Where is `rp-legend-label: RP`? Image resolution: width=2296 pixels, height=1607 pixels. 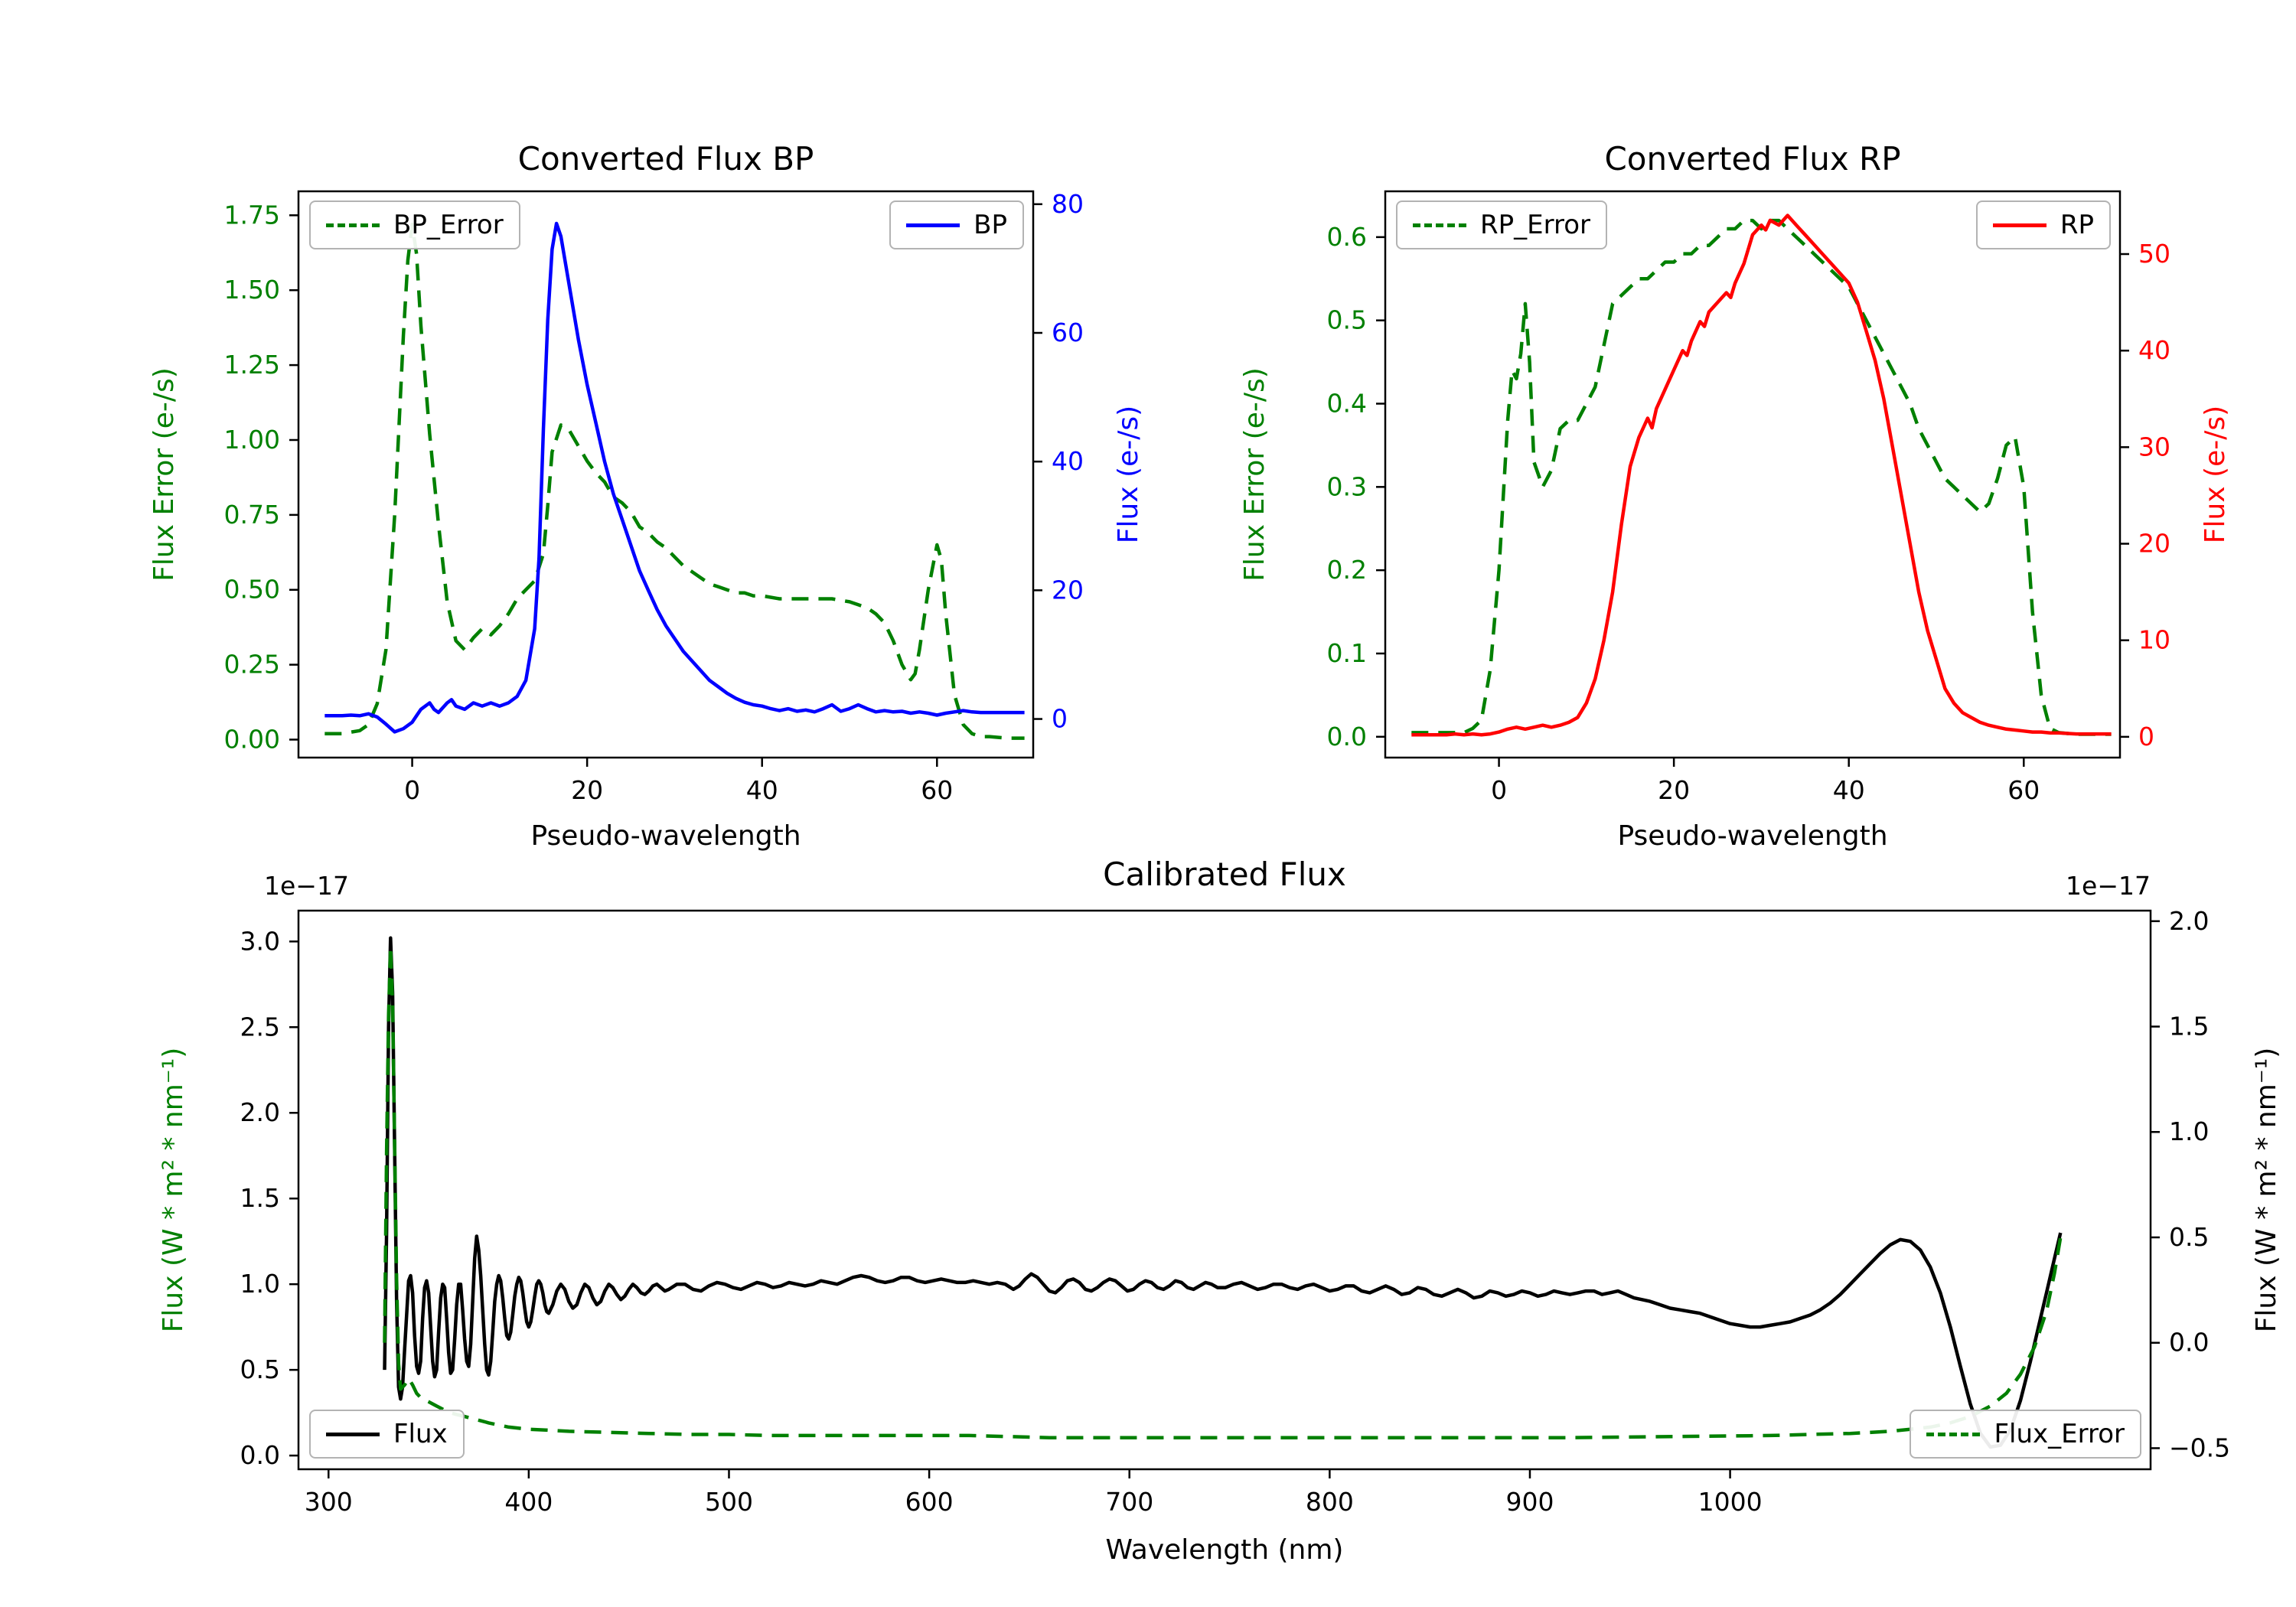 rp-legend-label: RP is located at coordinates (2077, 225).